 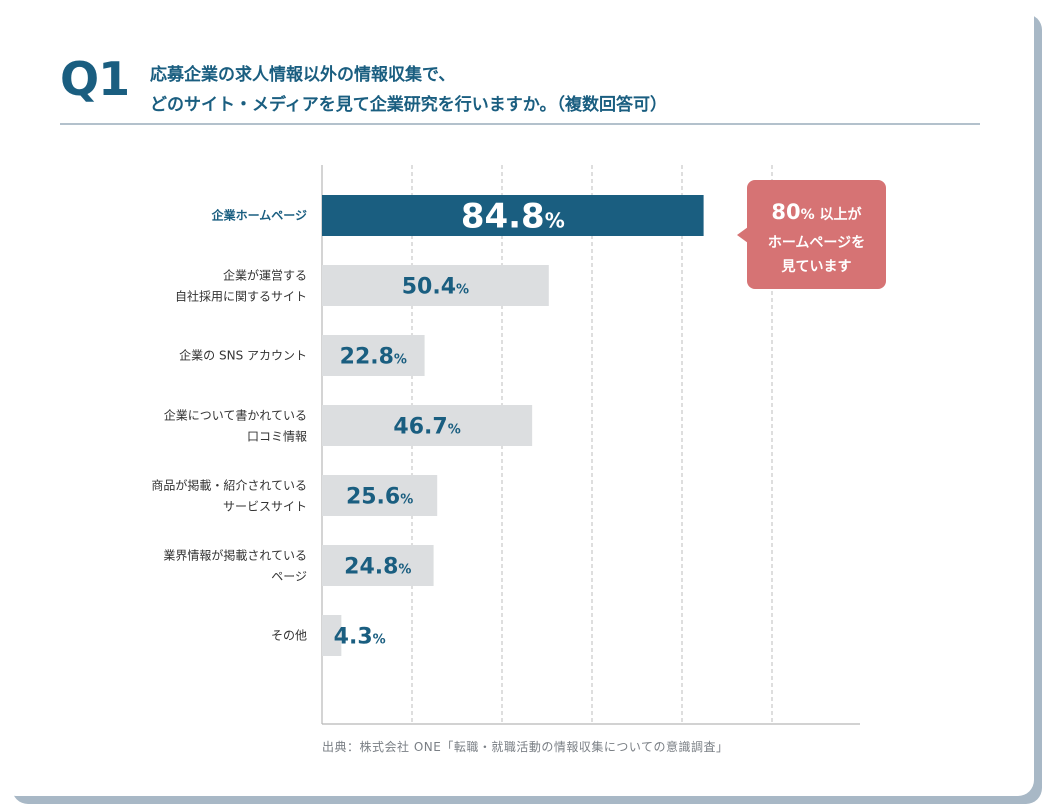 I want to click on source-note: 出典：株式会社 ONE「転職・就職活動の情報収集についての意識調査」, so click(x=525, y=747).